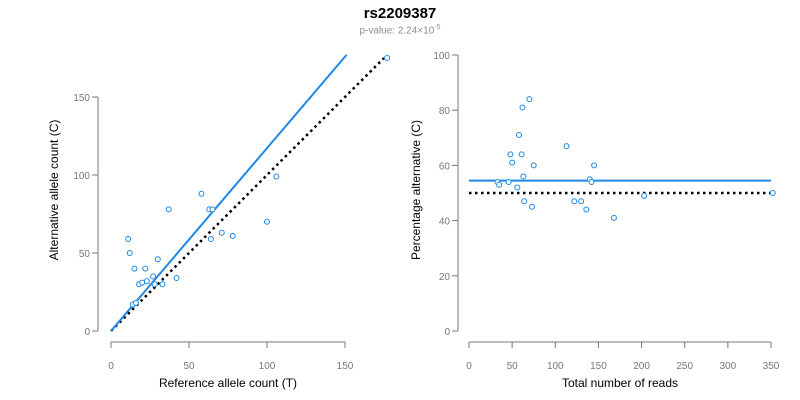 The image size is (800, 400). Describe the element at coordinates (728, 366) in the screenshot. I see `panel2-x-tick-label: 300` at that location.